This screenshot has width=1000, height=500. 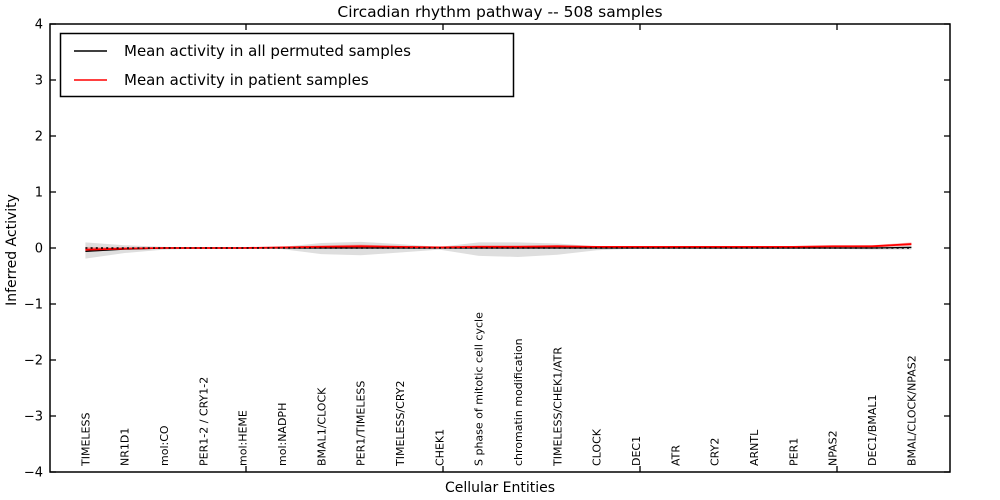 What do you see at coordinates (33, 417) in the screenshot?
I see `y-tick-label: −3` at bounding box center [33, 417].